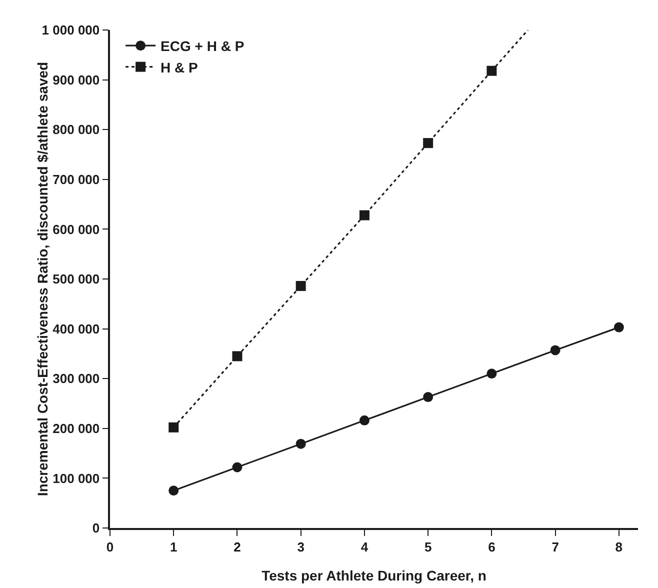 This screenshot has width=658, height=588. I want to click on x-axis-title: Tests per Athlete During Career, n, so click(374, 576).